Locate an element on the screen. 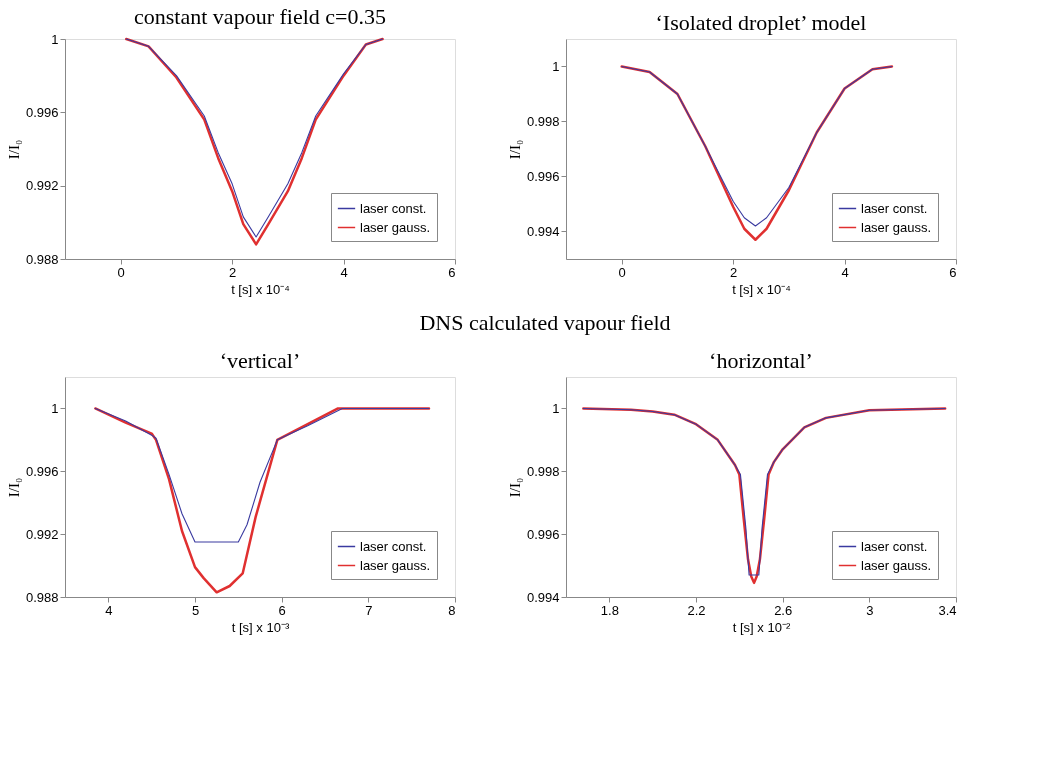 The image size is (1047, 774). x-tick-label: 3.4 is located at coordinates (947, 610).